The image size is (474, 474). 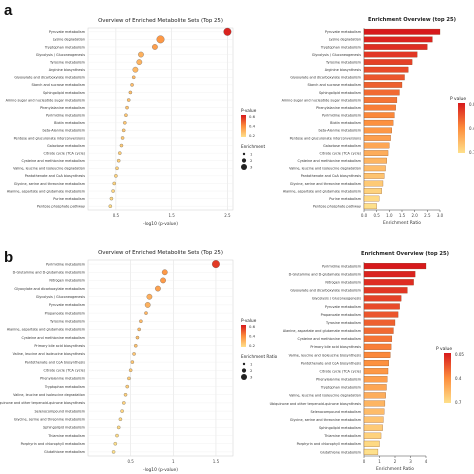 I want to click on a-dot-category-label: Glyoxylate and dicarboxylate metabolism, so click(x=49, y=78).